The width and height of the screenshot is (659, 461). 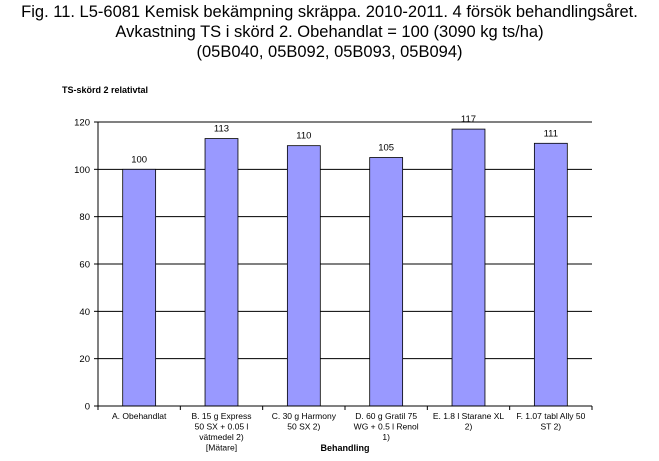 What do you see at coordinates (221, 437) in the screenshot?
I see `x-category-label: vätmedel 2)` at bounding box center [221, 437].